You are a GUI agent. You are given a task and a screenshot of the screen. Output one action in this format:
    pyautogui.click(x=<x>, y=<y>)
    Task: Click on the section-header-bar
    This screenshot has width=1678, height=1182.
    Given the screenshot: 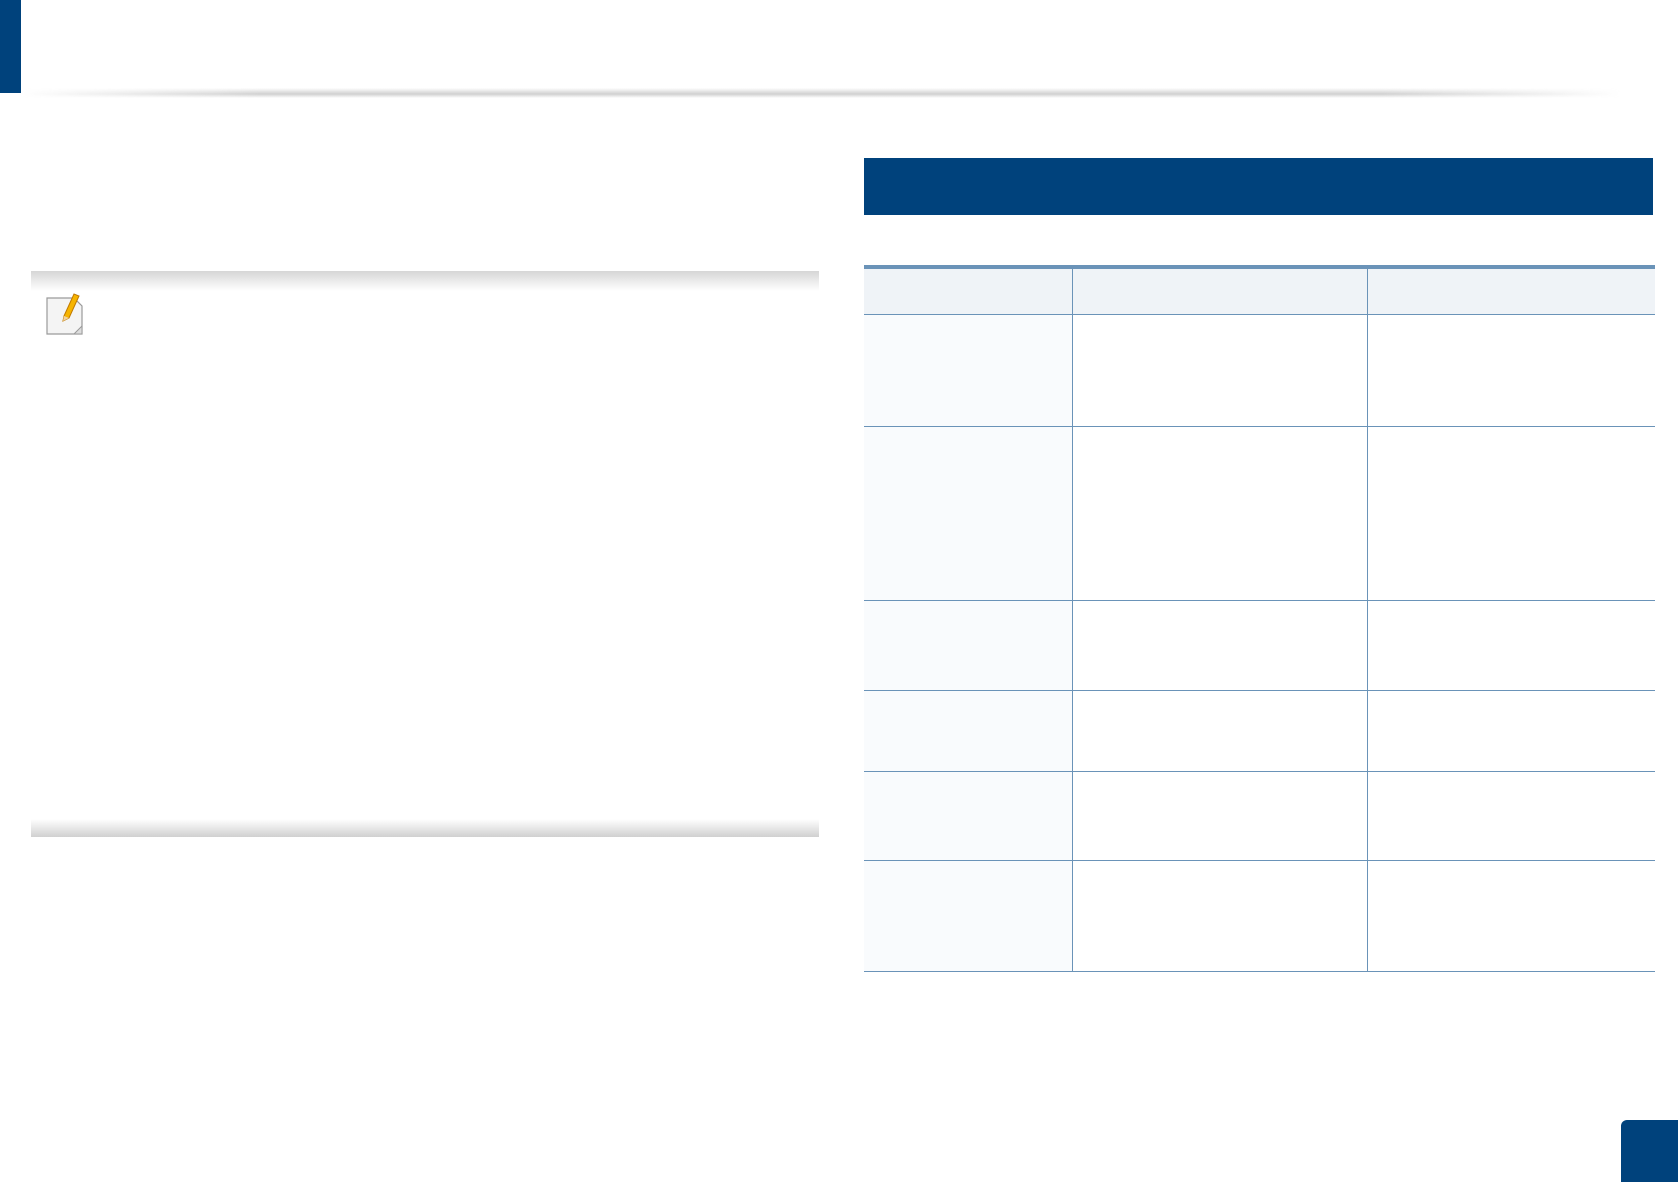 What is the action you would take?
    pyautogui.click(x=1258, y=186)
    